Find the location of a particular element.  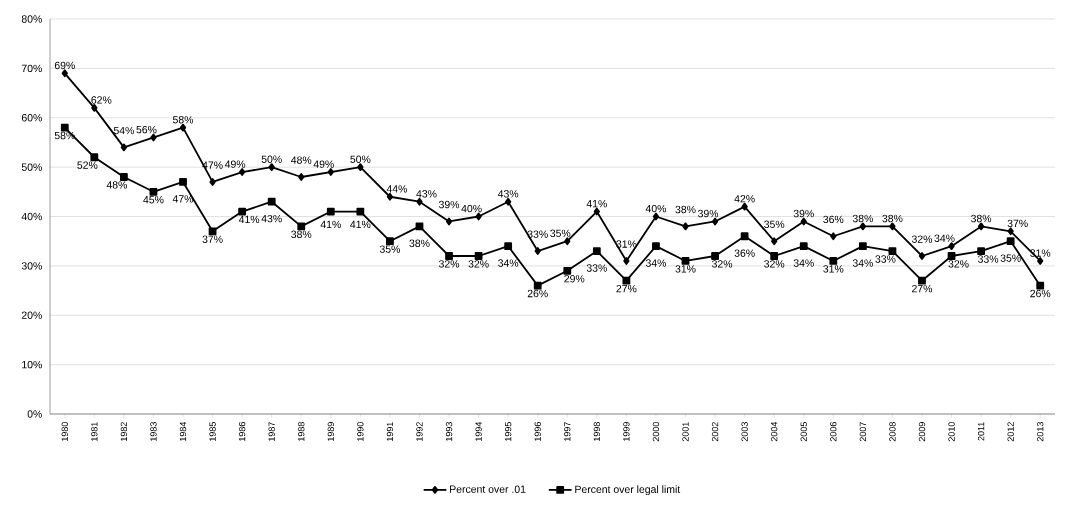

x-tick-label: 2001 is located at coordinates (685, 432).